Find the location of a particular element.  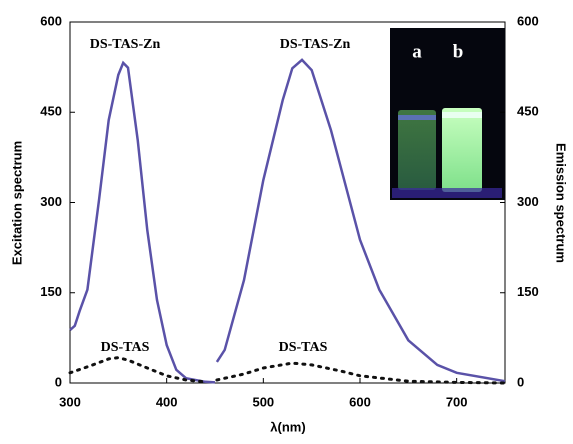

y2-tick-label: 300 is located at coordinates (528, 201).